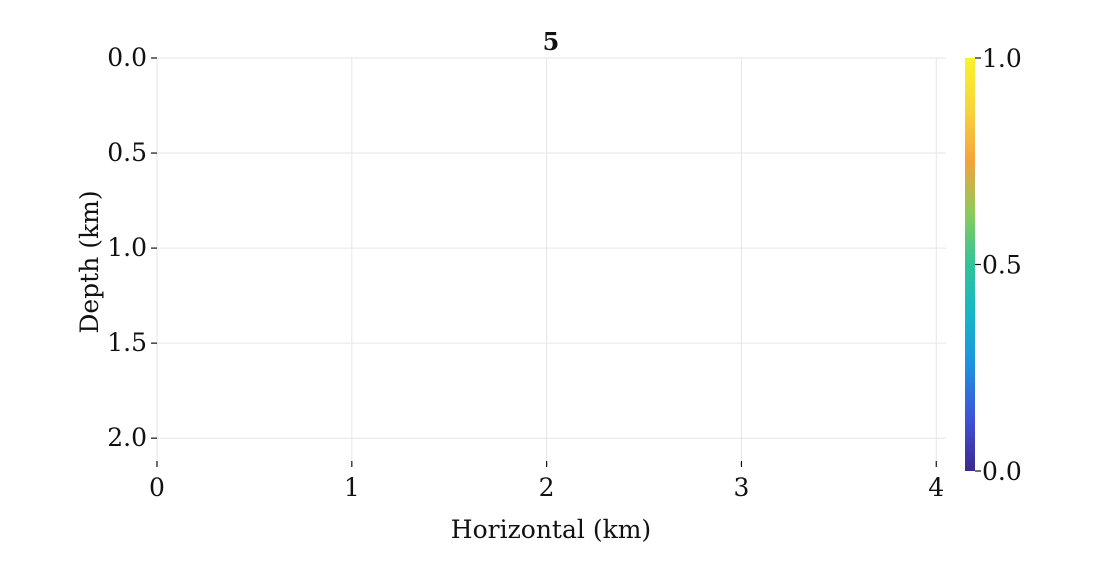  Describe the element at coordinates (127, 247) in the screenshot. I see `y-tick-label: 1.0` at that location.